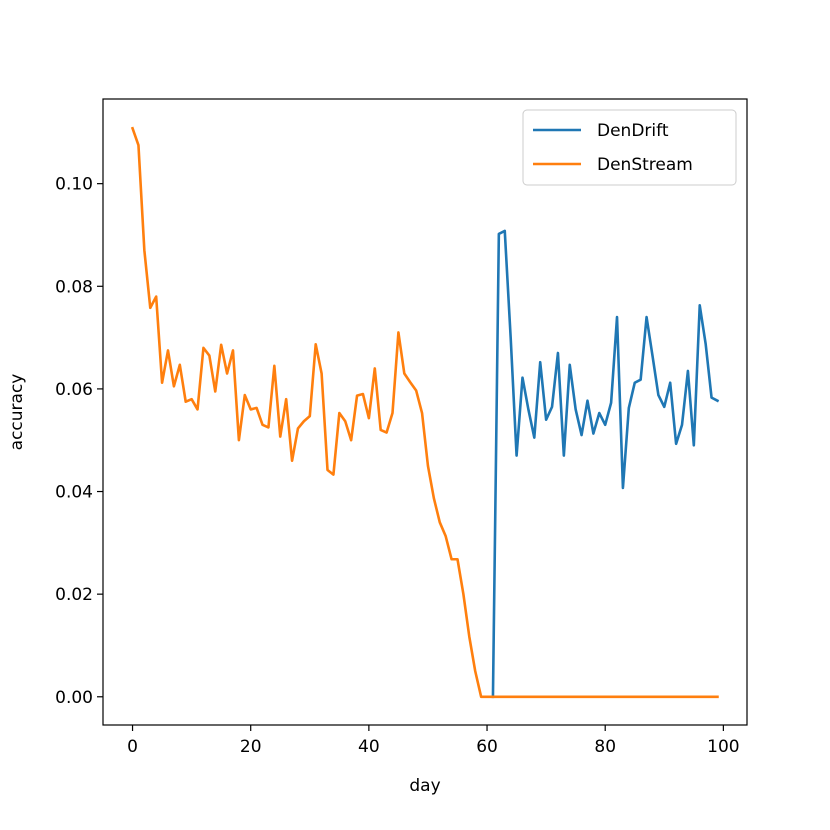 The width and height of the screenshot is (830, 830). Describe the element at coordinates (433, 741) in the screenshot. I see `x-axis: 0 20 40 60 80 100` at that location.